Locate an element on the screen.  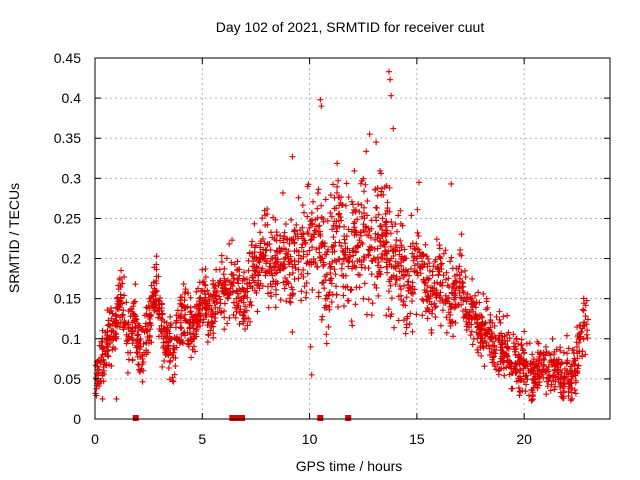
x-tick-label: 5 is located at coordinates (202, 439).